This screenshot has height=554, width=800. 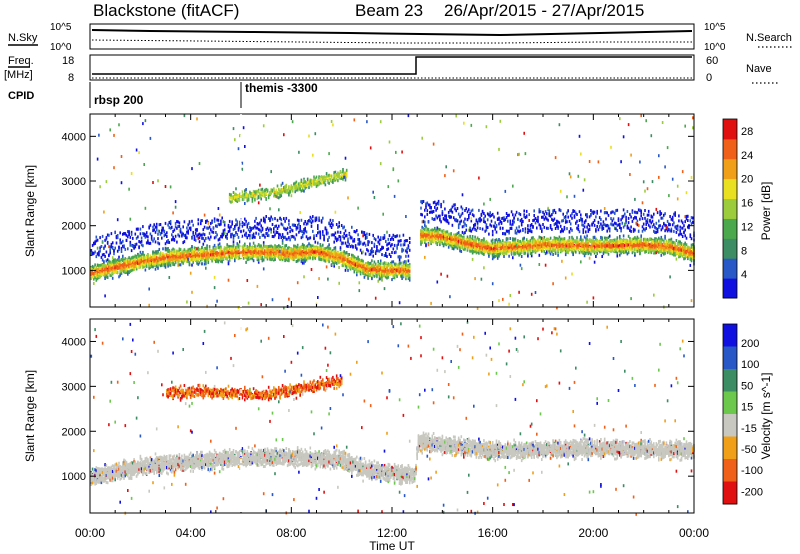 What do you see at coordinates (400, 37) in the screenshot?
I see `counts-panel: N.Sky 10^5 10^0 10^5 10^0 N.Search` at bounding box center [400, 37].